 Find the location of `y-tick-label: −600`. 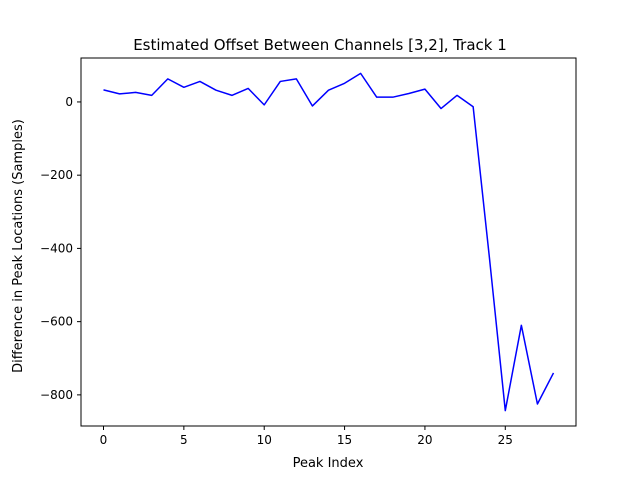

y-tick-label: −600 is located at coordinates (56, 322).